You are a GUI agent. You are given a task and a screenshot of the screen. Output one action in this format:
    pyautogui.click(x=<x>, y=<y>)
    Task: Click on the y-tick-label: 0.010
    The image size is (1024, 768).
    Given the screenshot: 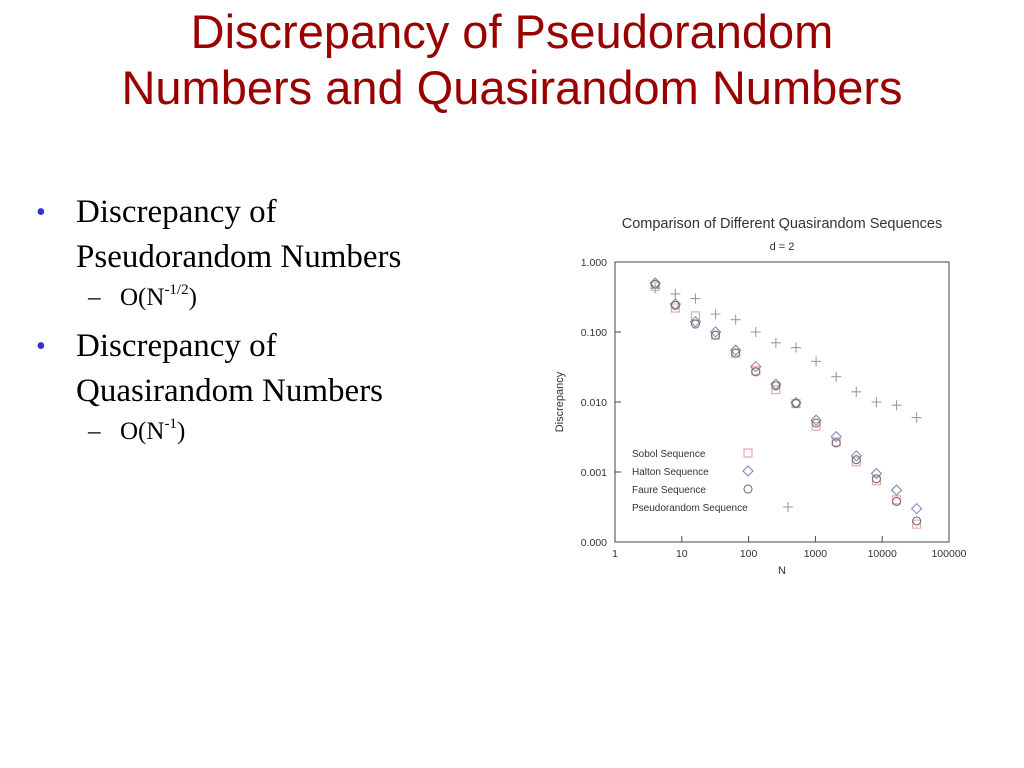 What is the action you would take?
    pyautogui.click(x=594, y=403)
    